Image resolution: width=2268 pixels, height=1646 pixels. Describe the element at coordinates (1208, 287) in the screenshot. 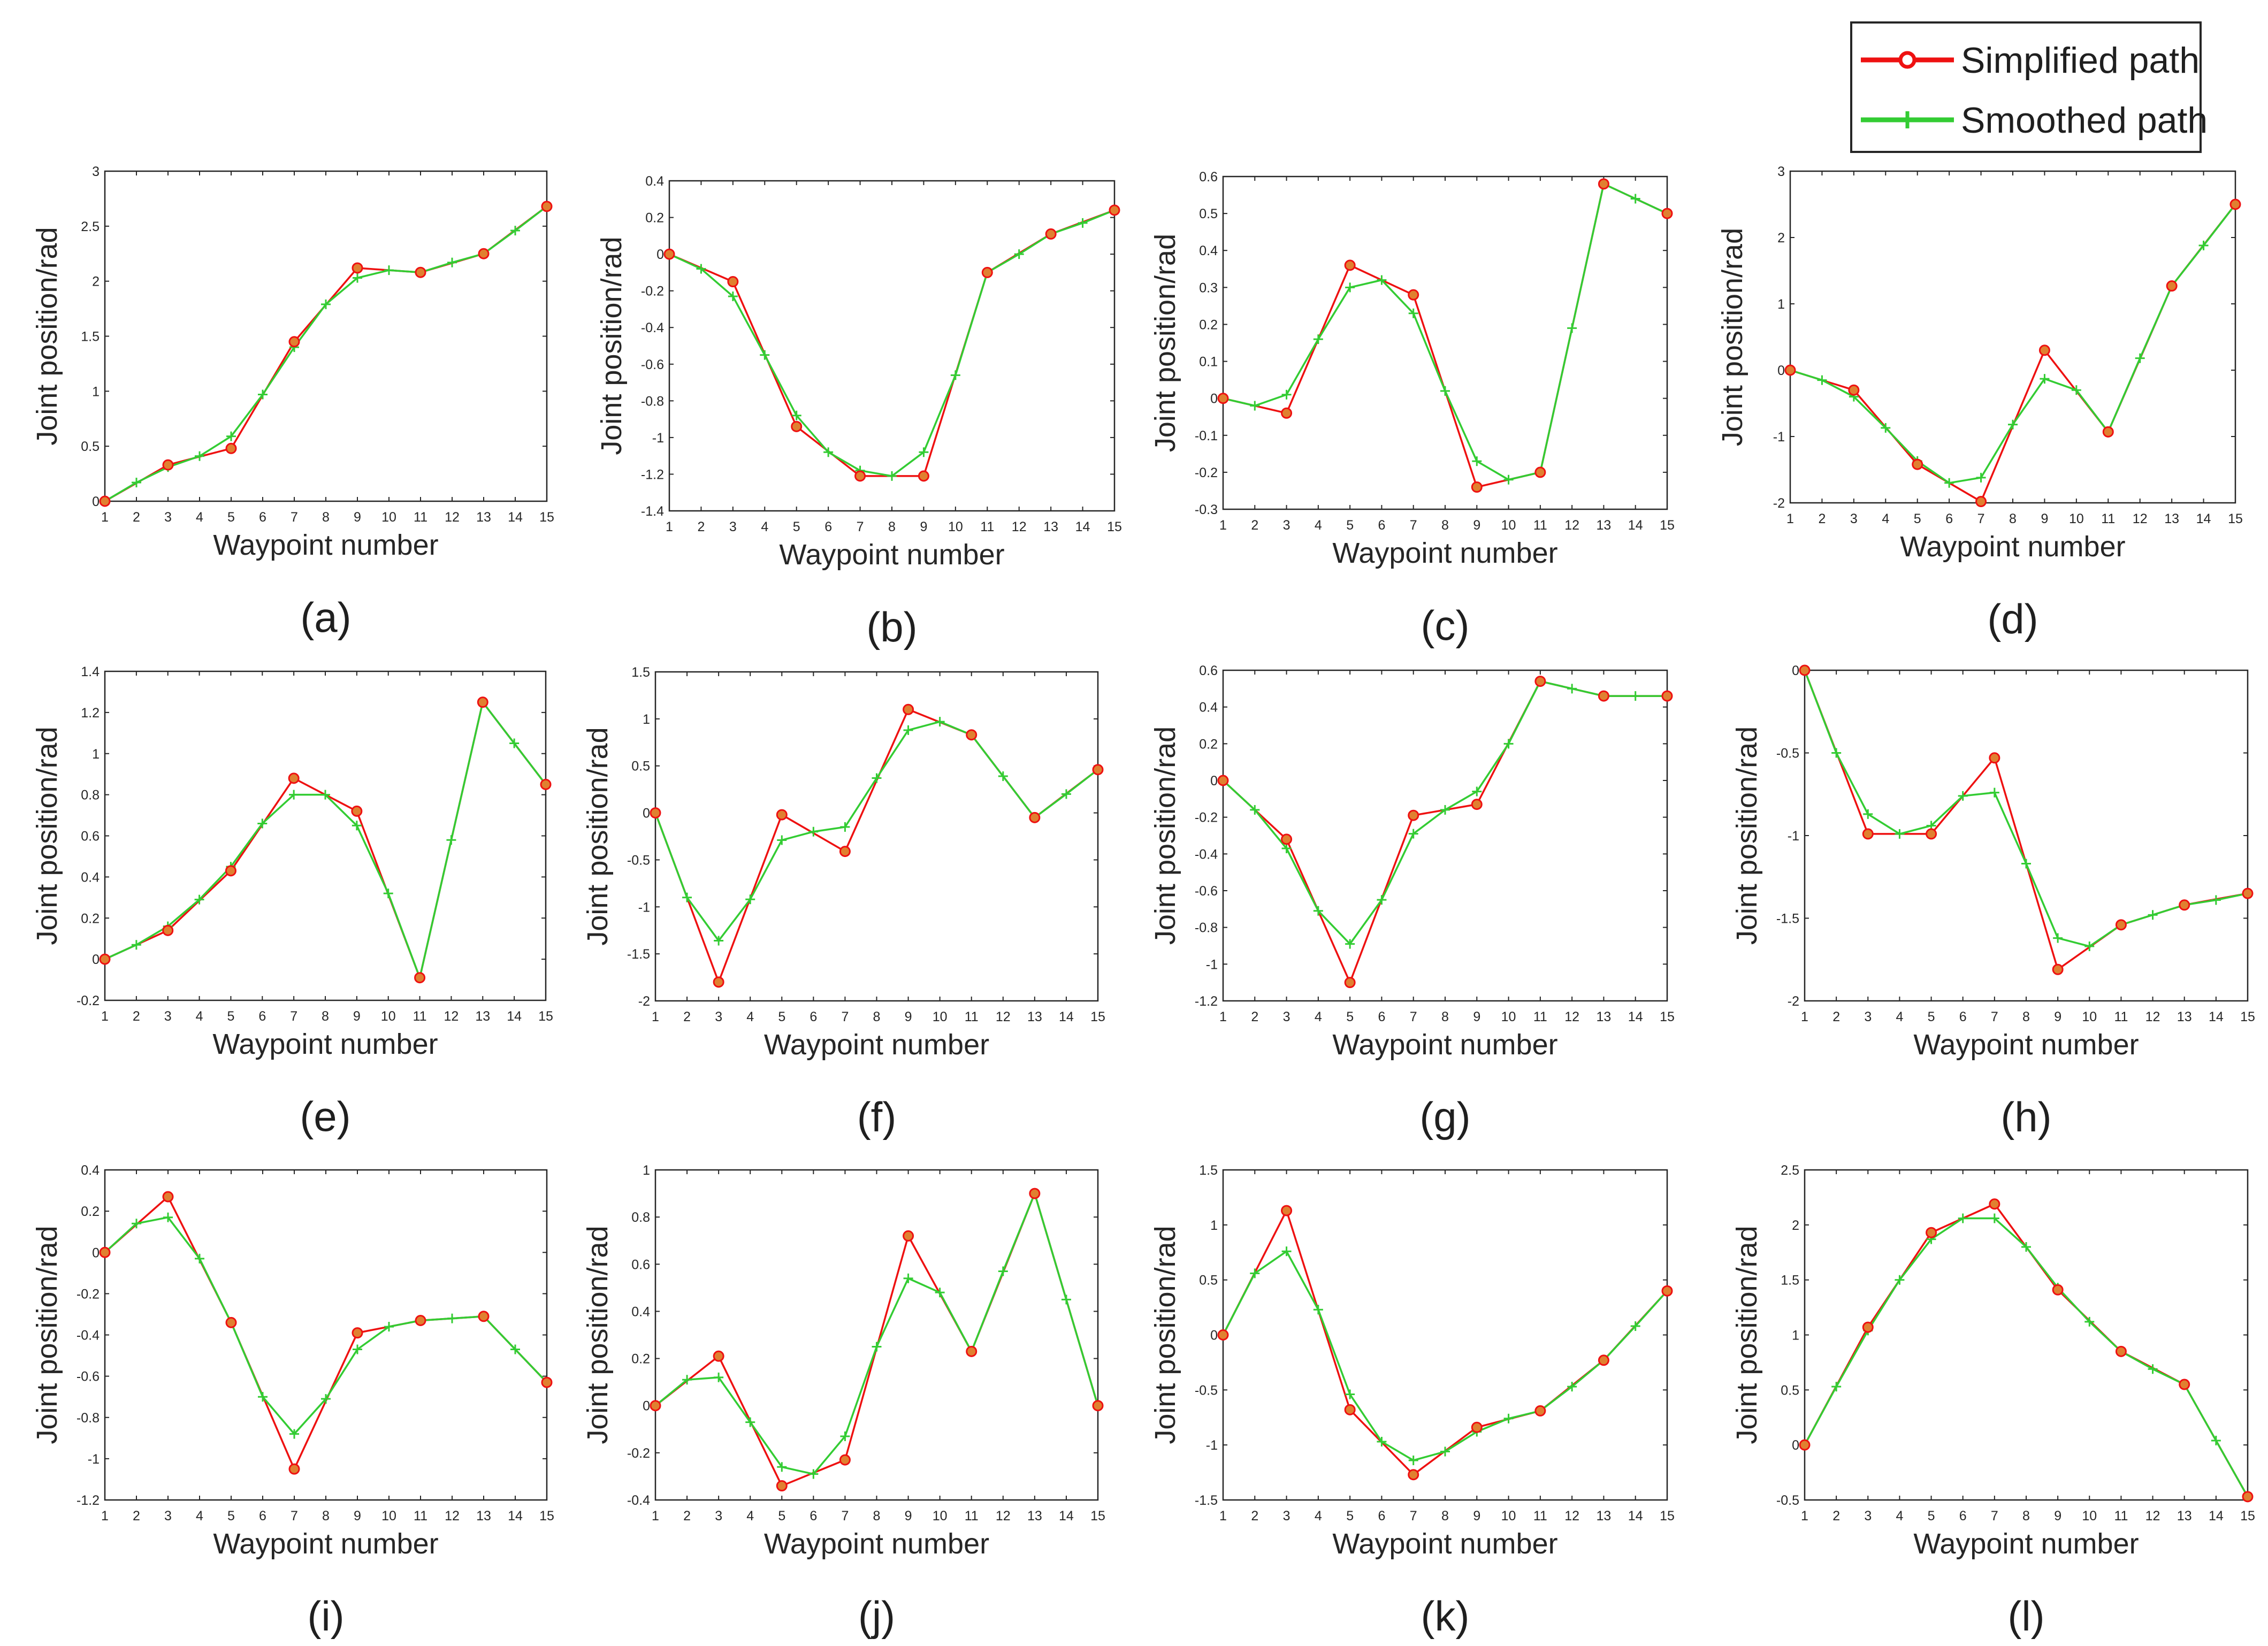

I see `y-tick-label: 0.3` at that location.